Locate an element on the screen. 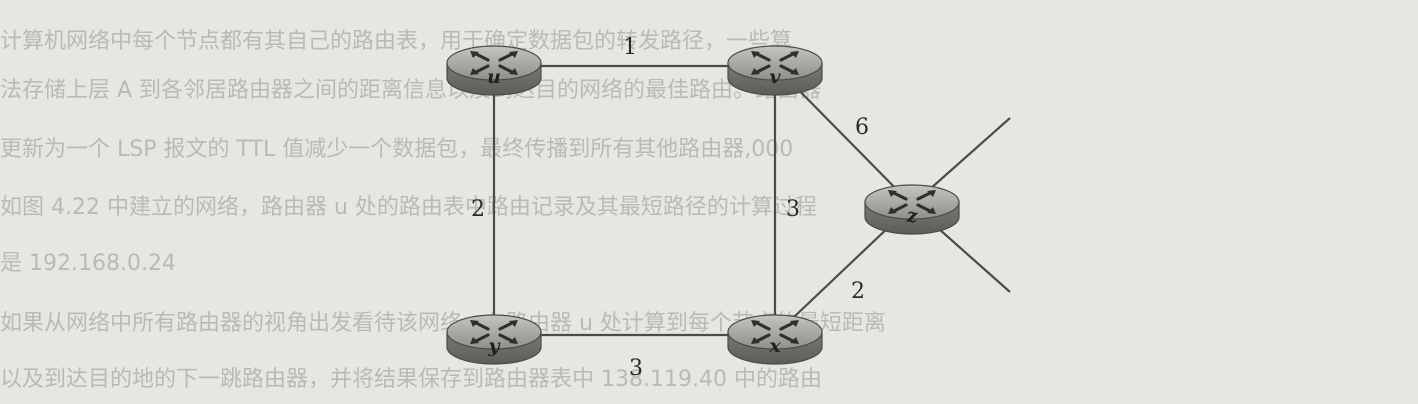 This screenshot has height=404, width=1418. router-v: v is located at coordinates (775, 70).